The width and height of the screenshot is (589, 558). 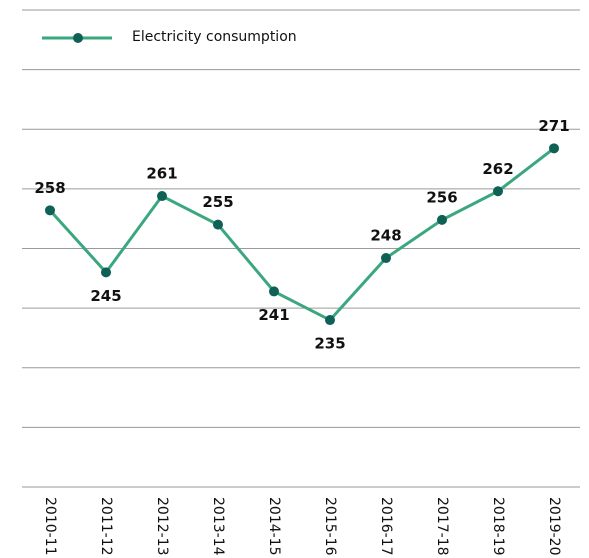 I want to click on x-tick-label: 2011-12, so click(x=106, y=526).